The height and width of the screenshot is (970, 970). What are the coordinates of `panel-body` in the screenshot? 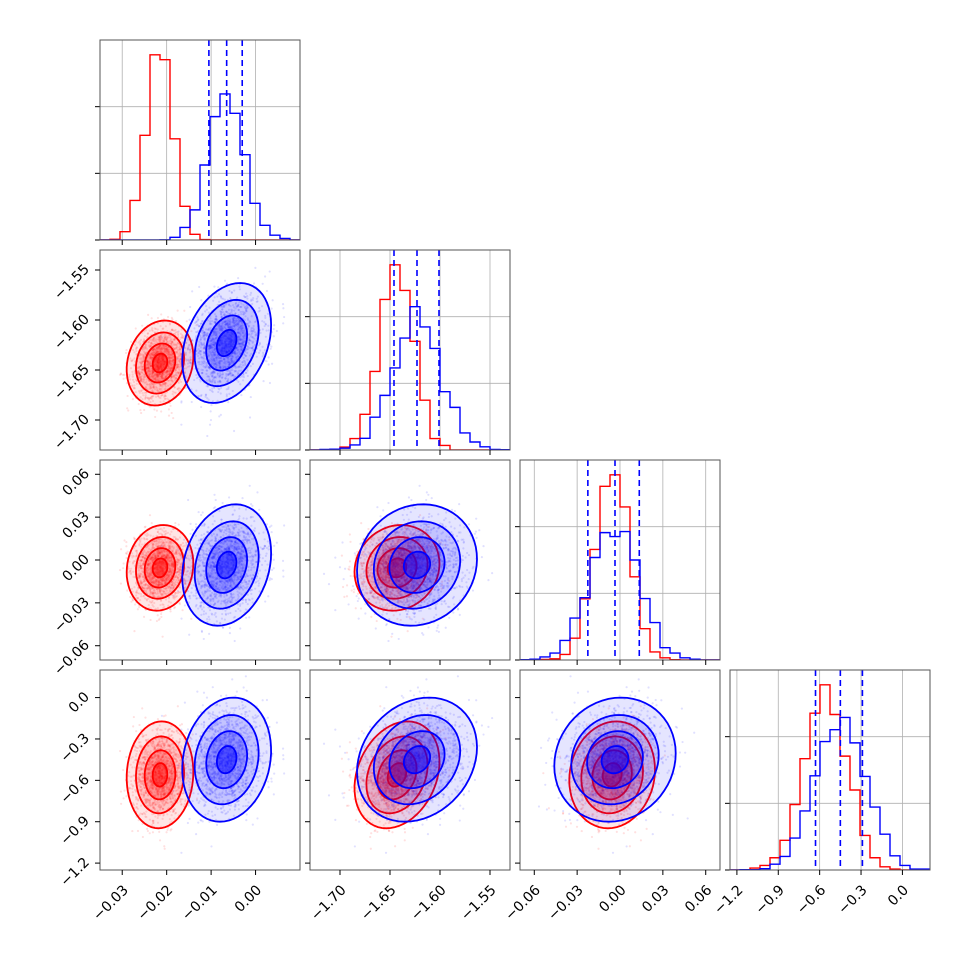 It's located at (200, 140).